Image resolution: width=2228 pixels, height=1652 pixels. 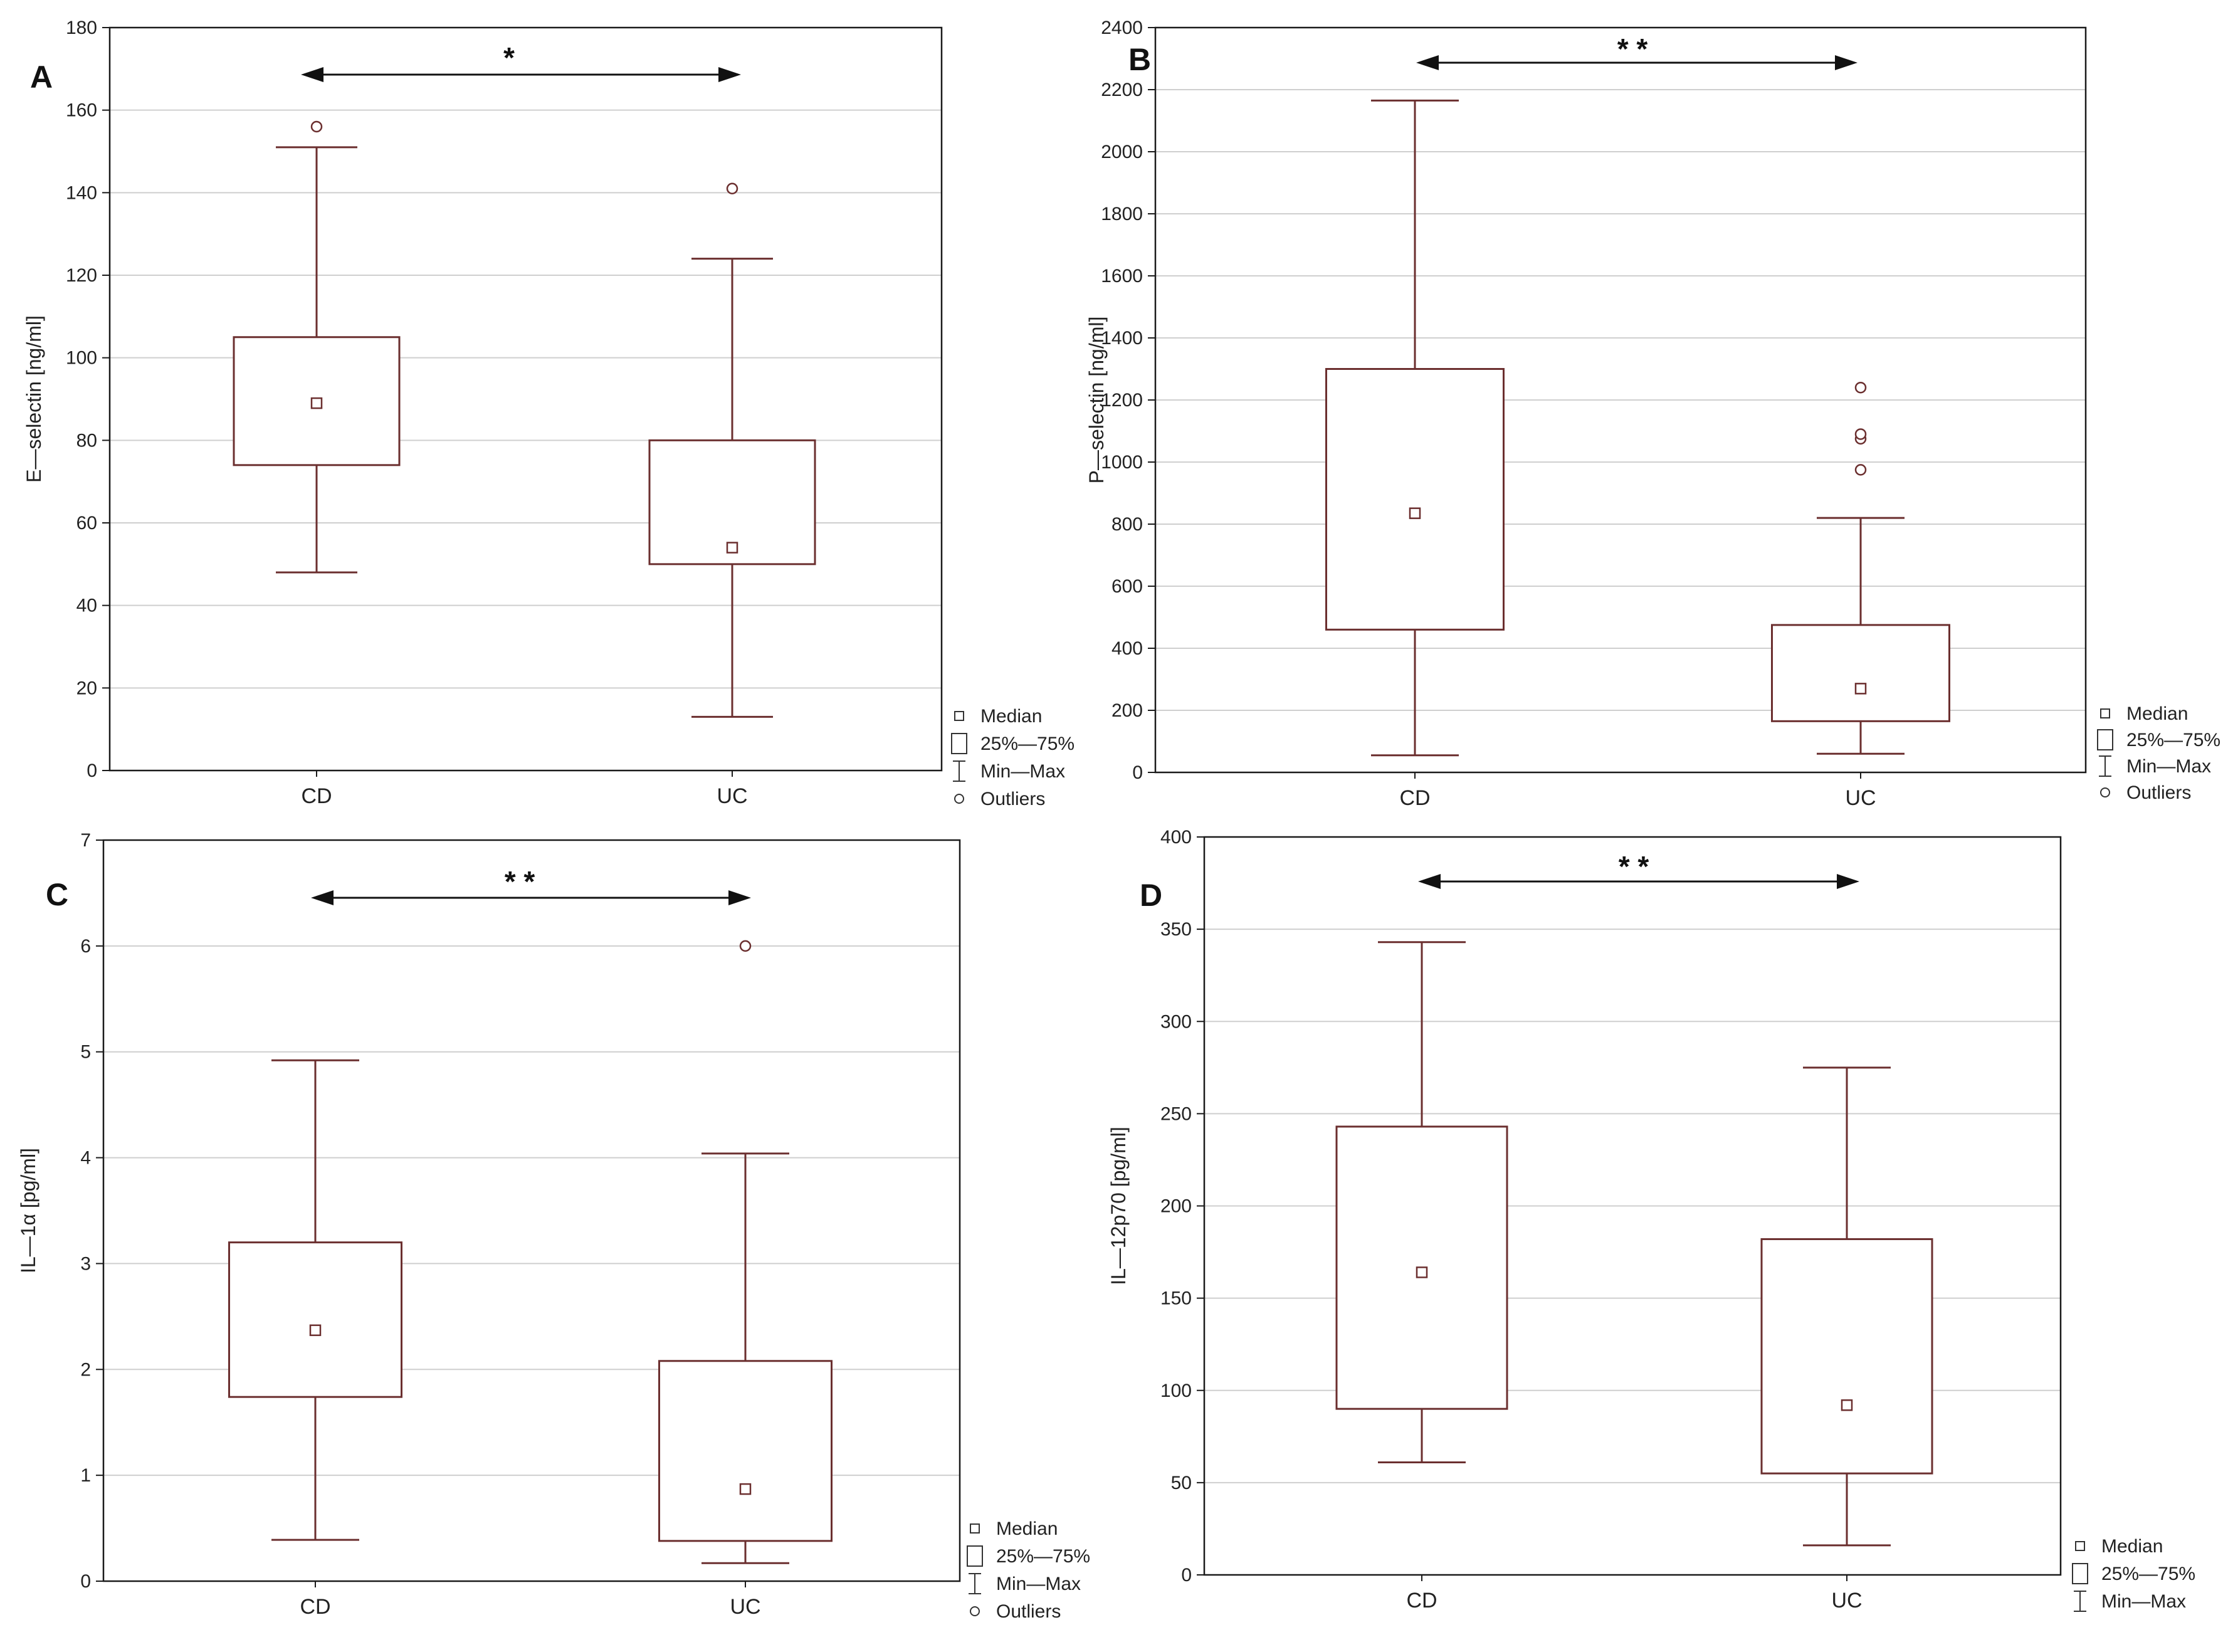 I want to click on y-tick-label: 20, so click(x=87, y=688).